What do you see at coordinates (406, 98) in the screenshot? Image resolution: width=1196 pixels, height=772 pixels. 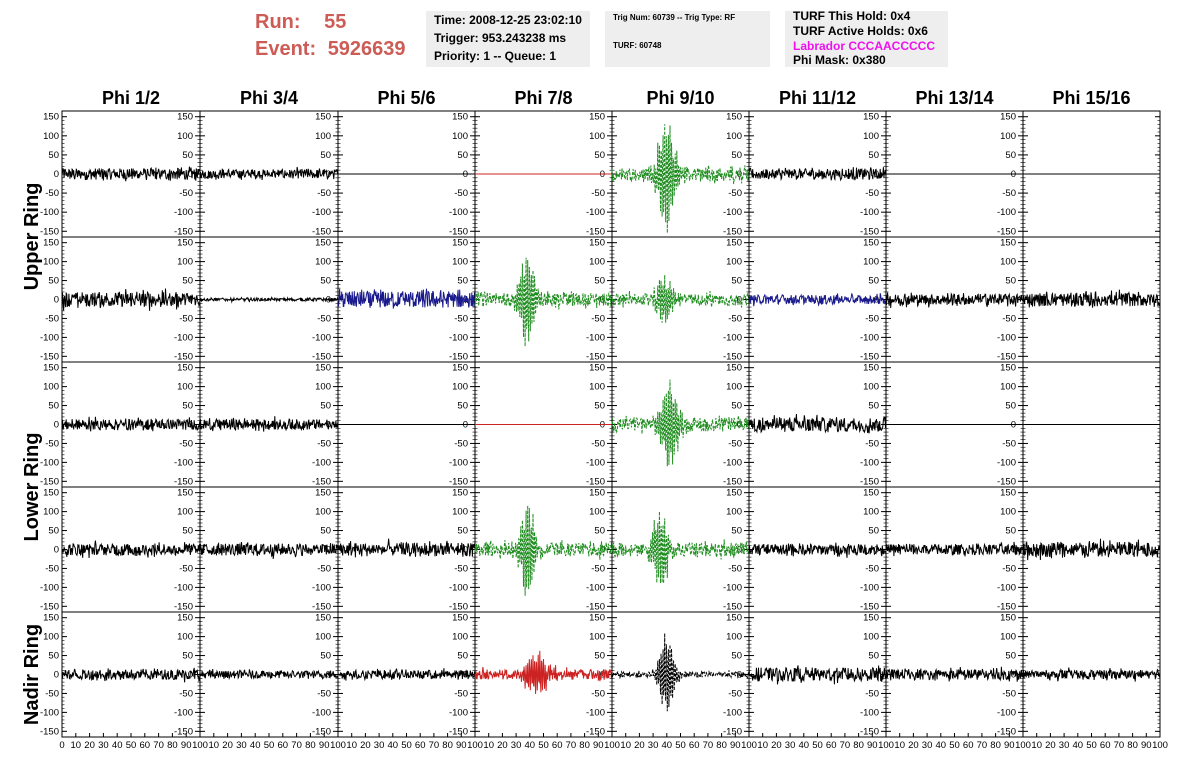 I see `column-header: Phi 5/6` at bounding box center [406, 98].